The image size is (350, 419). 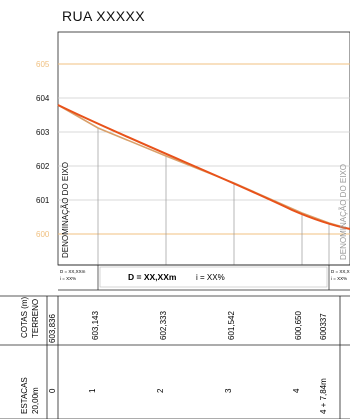 I want to click on axis-name-label: DENOMINAÇÃO DO EIXO, so click(x=65, y=210).